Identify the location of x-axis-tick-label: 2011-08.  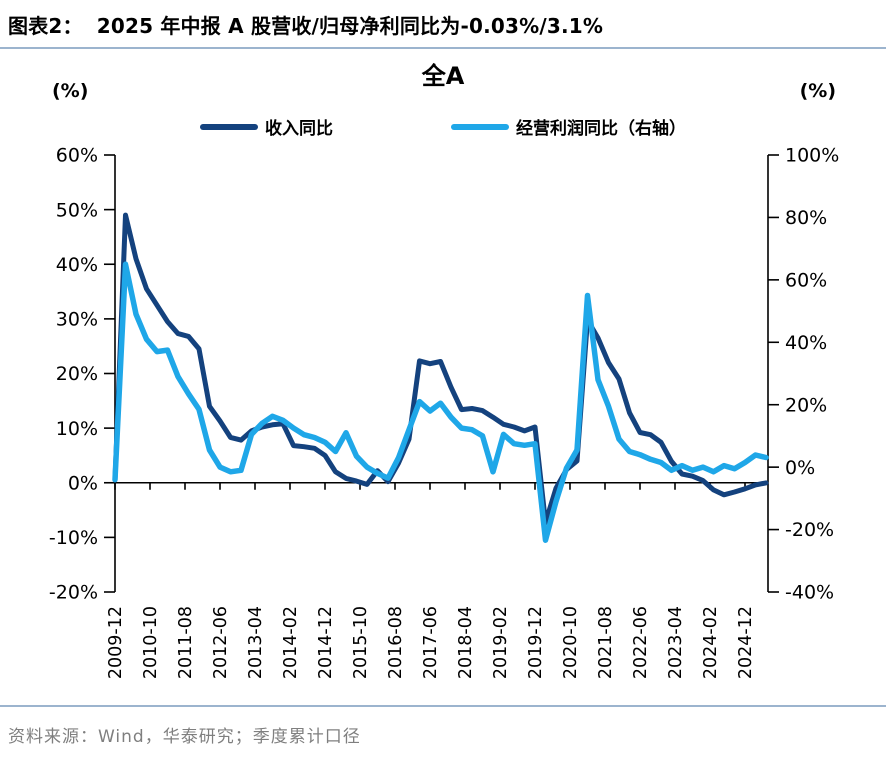
(186, 642).